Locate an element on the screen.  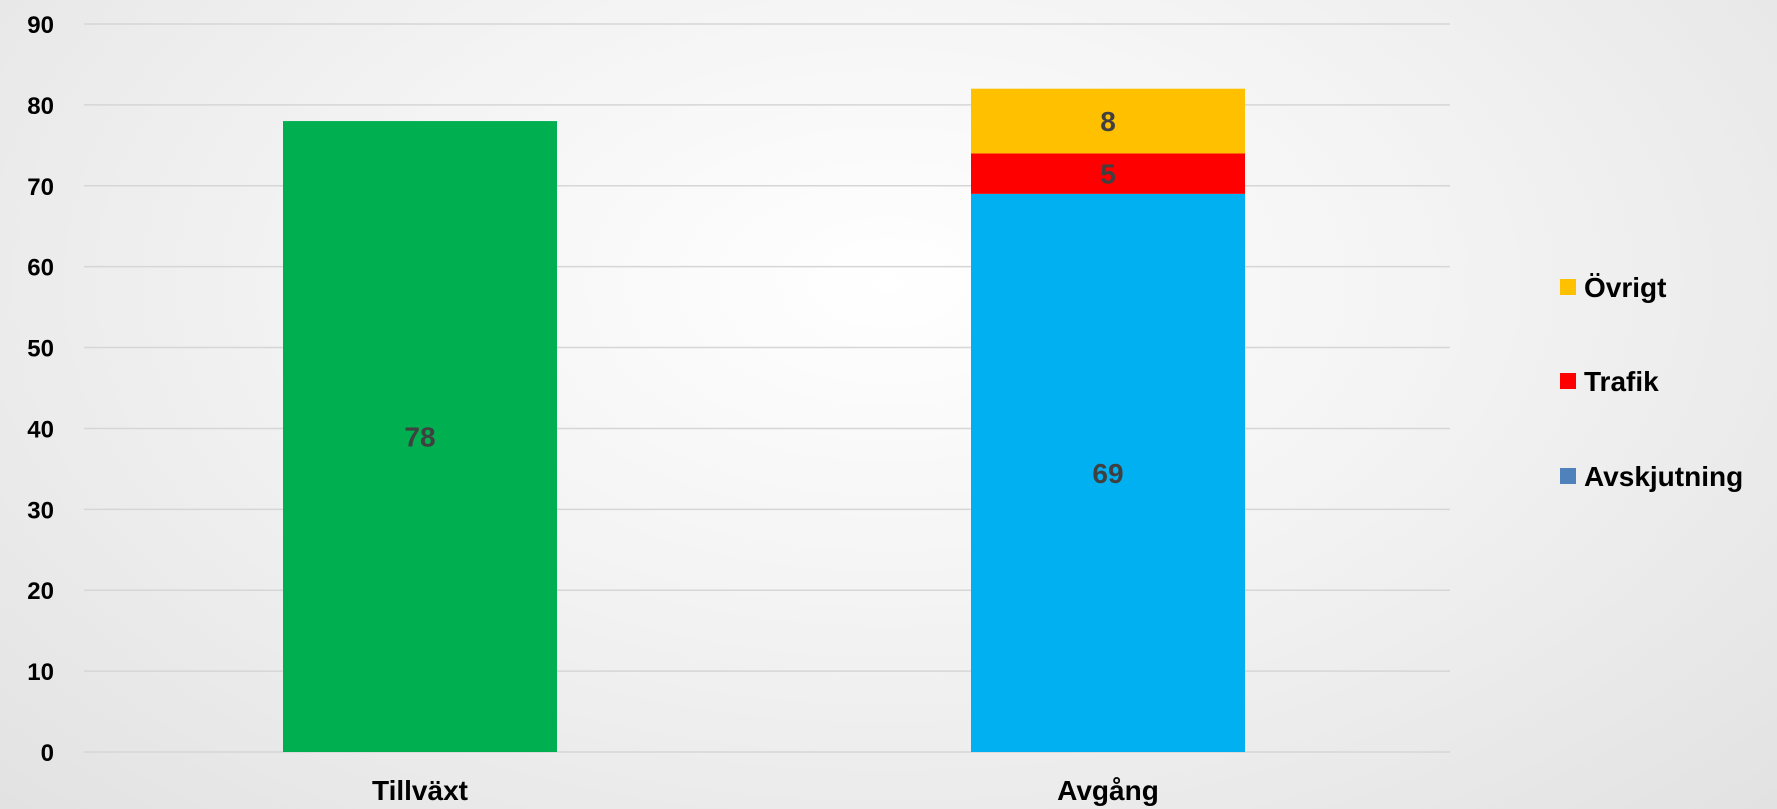
data-label: 5 is located at coordinates (1108, 174).